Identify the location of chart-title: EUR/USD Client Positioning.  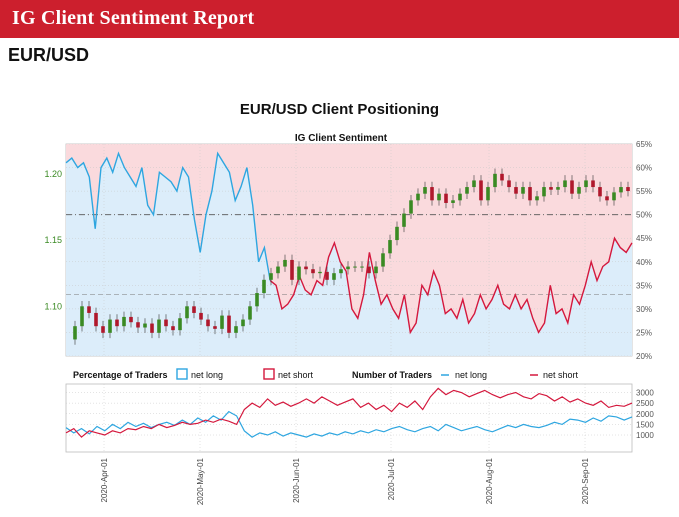
(339, 109).